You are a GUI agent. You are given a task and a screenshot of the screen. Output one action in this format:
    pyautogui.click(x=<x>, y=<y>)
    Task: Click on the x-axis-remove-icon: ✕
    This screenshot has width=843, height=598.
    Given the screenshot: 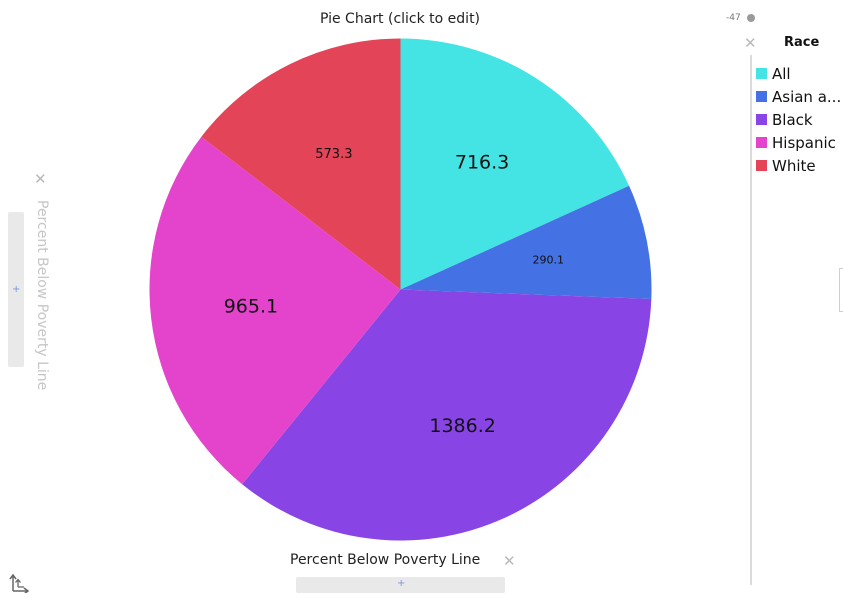 What is the action you would take?
    pyautogui.click(x=509, y=561)
    